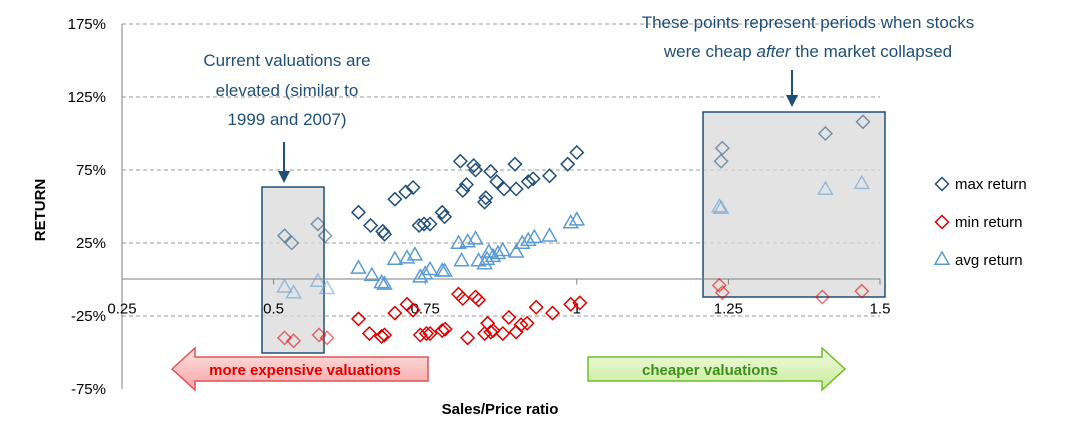 Image resolution: width=1068 pixels, height=443 pixels. I want to click on annotation-line: were cheap after the market collapsed, so click(807, 51).